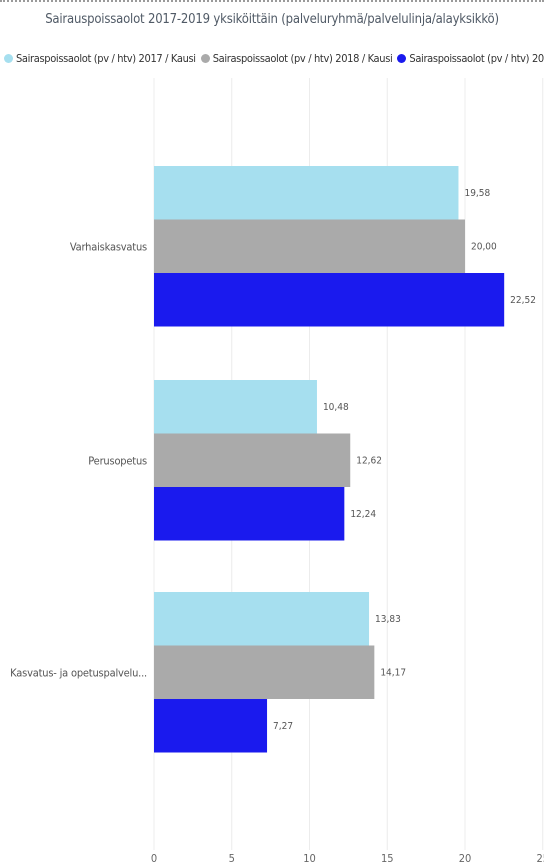 The height and width of the screenshot is (866, 544). What do you see at coordinates (484, 246) in the screenshot?
I see `data-label: 20,00` at bounding box center [484, 246].